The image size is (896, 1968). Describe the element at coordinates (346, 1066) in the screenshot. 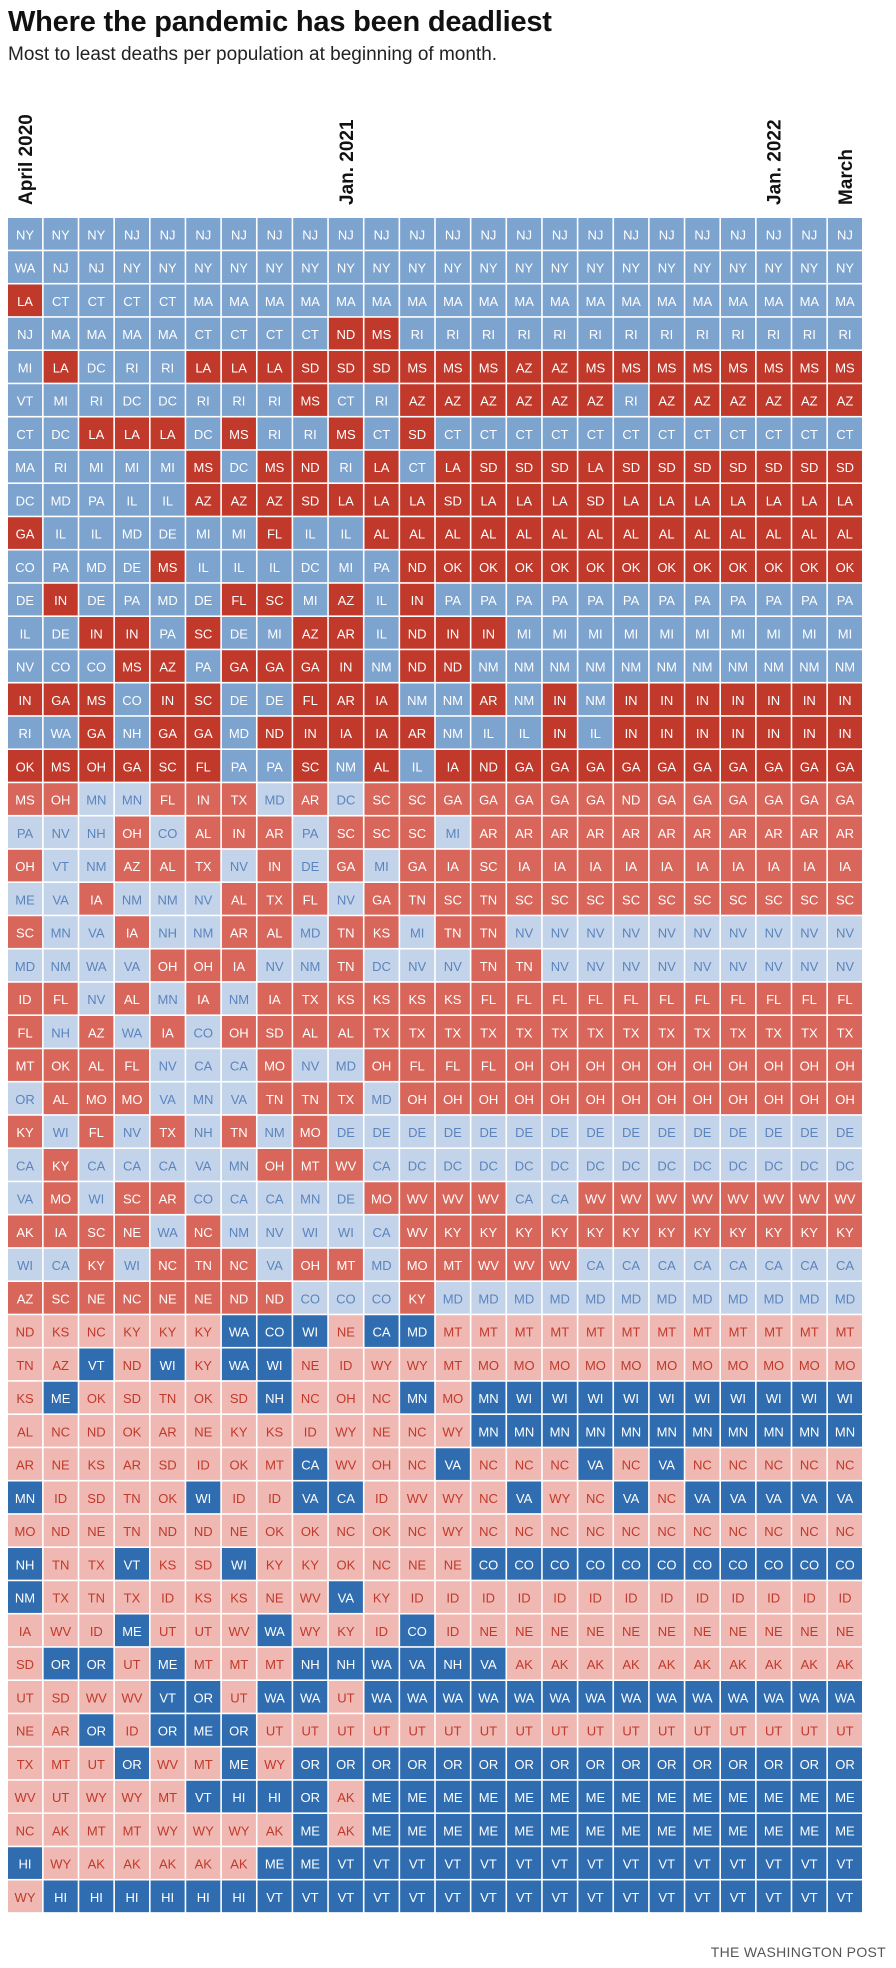

I see `heatmap-cell-label: MD` at that location.